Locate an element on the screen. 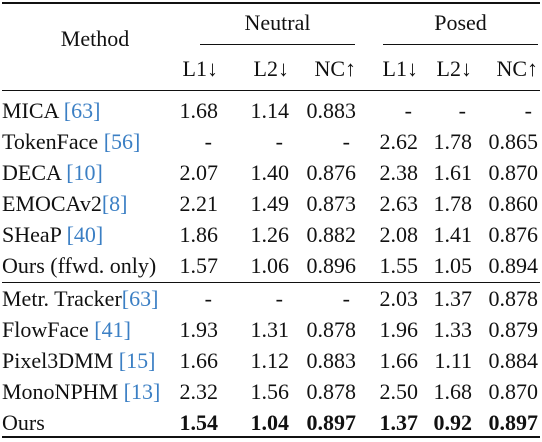 The image size is (542, 442). table-cell: 2.50 is located at coordinates (399, 391).